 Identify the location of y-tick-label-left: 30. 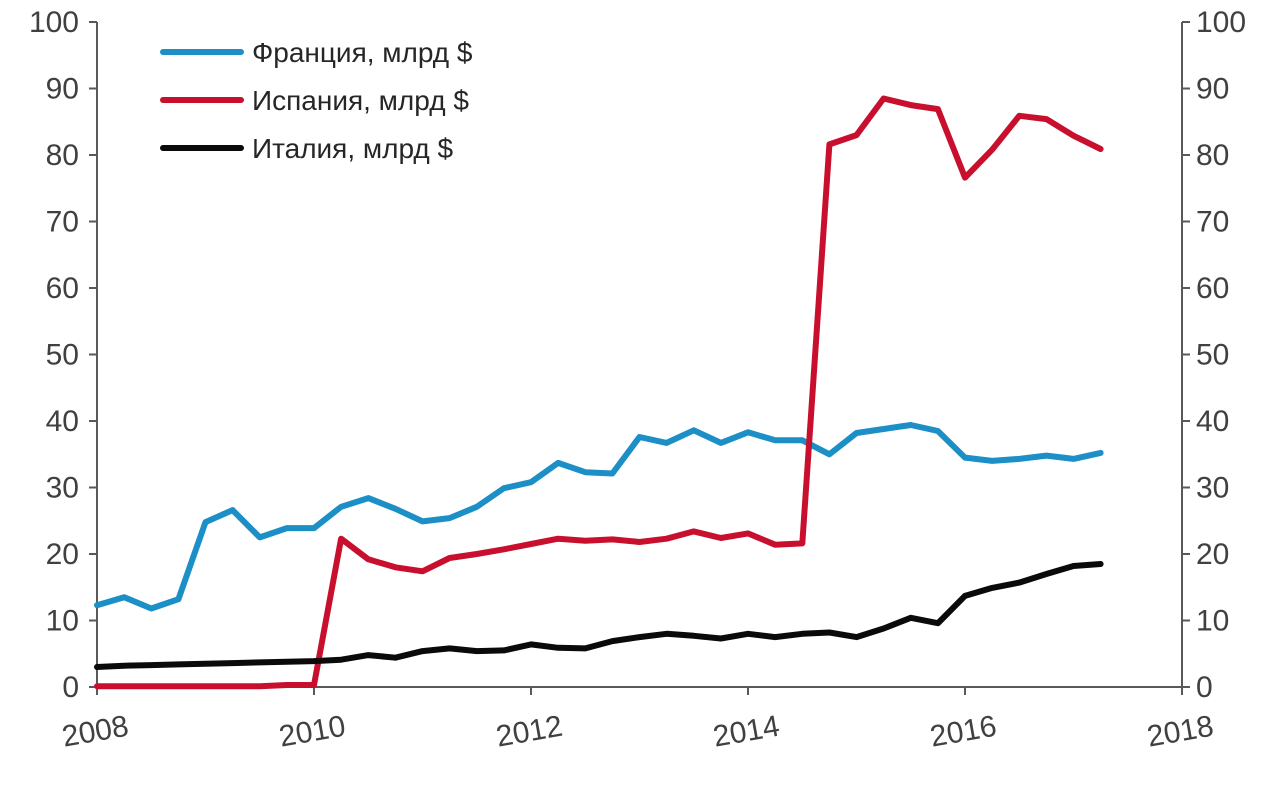
(62, 488).